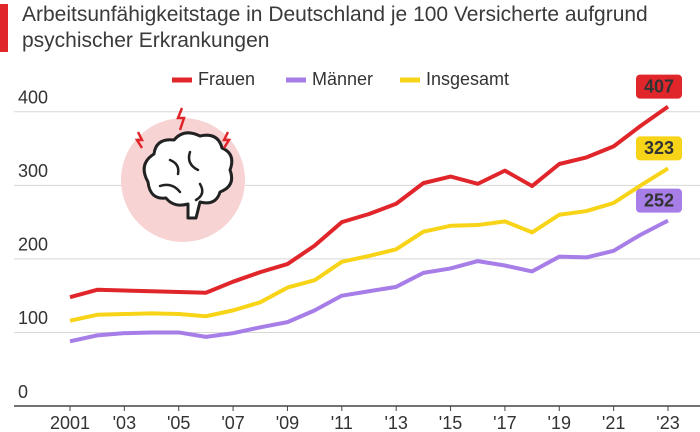 Image resolution: width=700 pixels, height=432 pixels. What do you see at coordinates (33, 245) in the screenshot?
I see `y-tick-label: 200` at bounding box center [33, 245].